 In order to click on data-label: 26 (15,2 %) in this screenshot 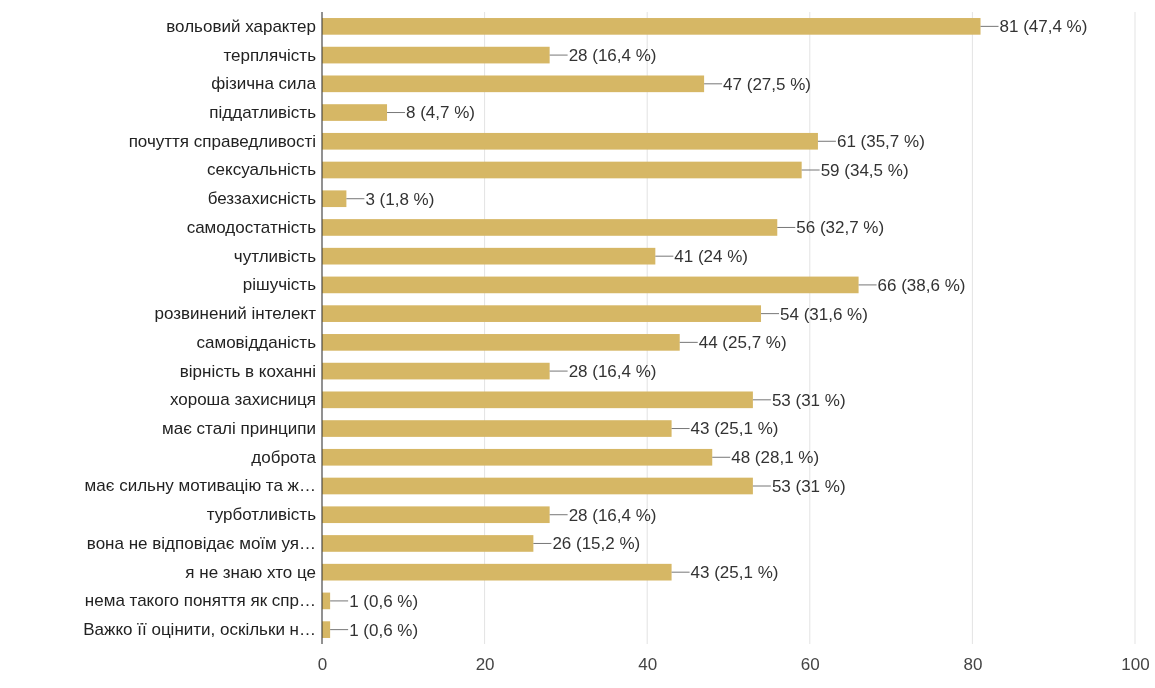, I will do `click(596, 544)`.